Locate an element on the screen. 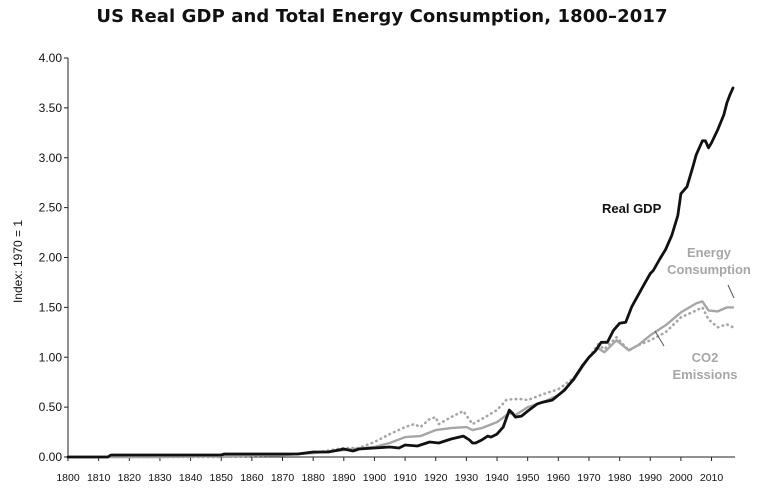 The height and width of the screenshot is (501, 764). y-tick-label: 1.00 is located at coordinates (51, 357).